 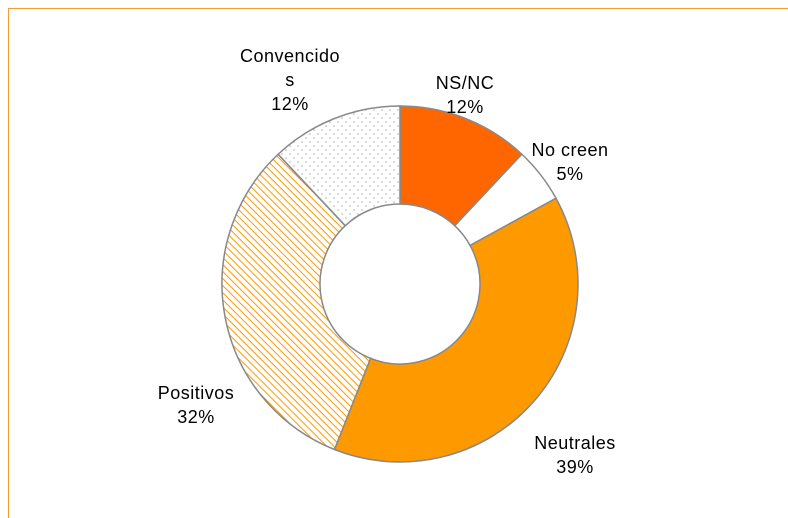 What do you see at coordinates (196, 393) in the screenshot?
I see `category-label: Positivos` at bounding box center [196, 393].